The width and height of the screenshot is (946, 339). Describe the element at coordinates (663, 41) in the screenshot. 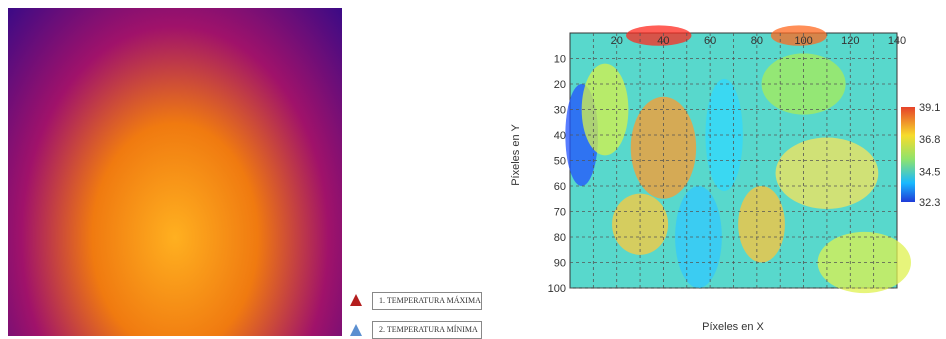

I see `x-tick-label: 40` at that location.